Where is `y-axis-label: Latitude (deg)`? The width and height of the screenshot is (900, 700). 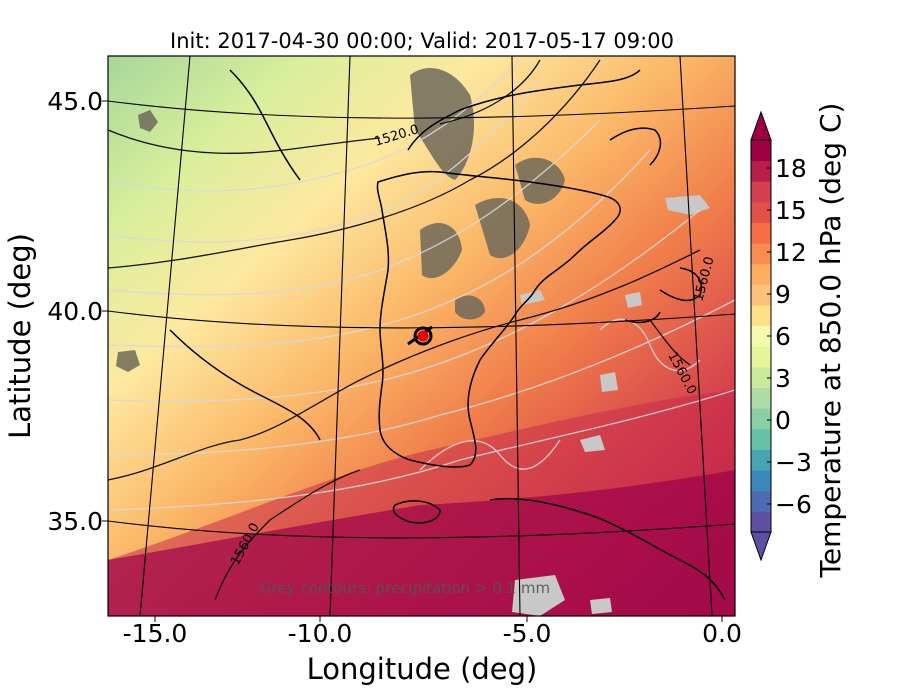 y-axis-label: Latitude (deg) is located at coordinates (20, 336).